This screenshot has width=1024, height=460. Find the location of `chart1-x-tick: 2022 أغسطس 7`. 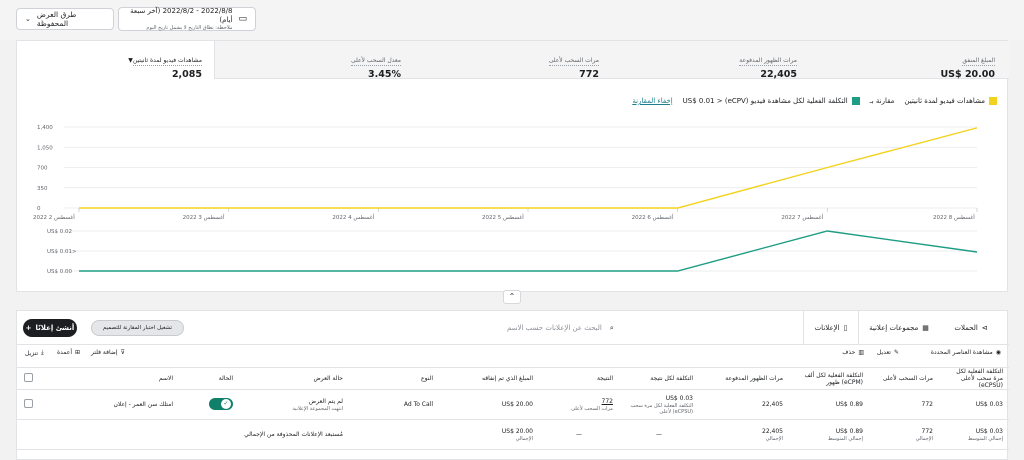

chart1-x-tick: 2022 أغسطس 7 is located at coordinates (802, 217).